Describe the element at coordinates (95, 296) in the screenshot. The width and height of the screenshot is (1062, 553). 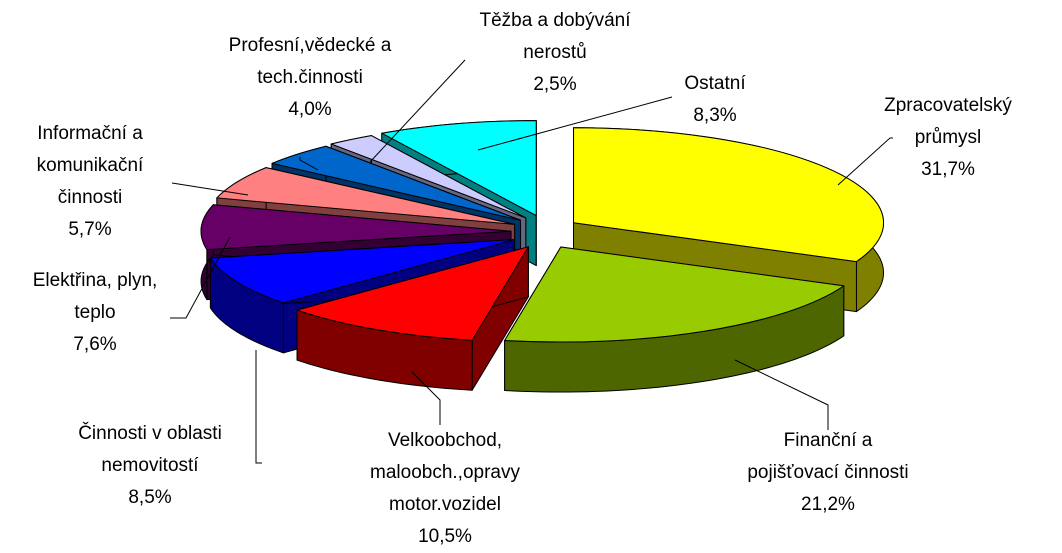
I see `category-label: Elektřina, plyn, teplo` at that location.